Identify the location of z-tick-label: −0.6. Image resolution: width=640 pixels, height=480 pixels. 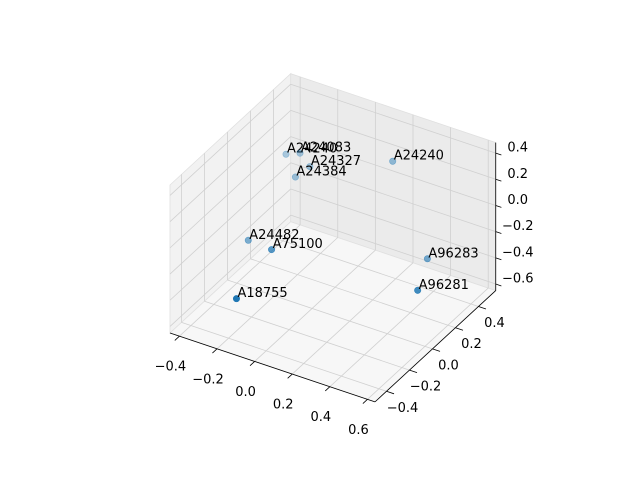
(518, 279).